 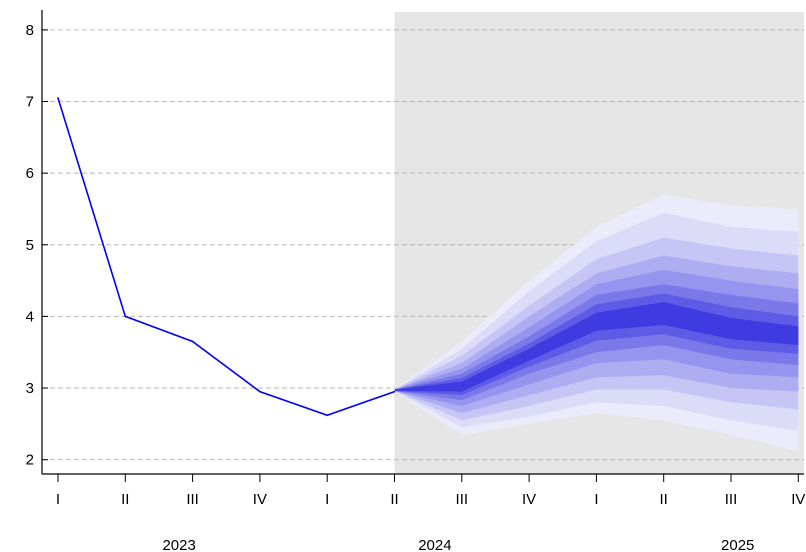 I want to click on series-point-2023Q2, so click(x=125, y=316).